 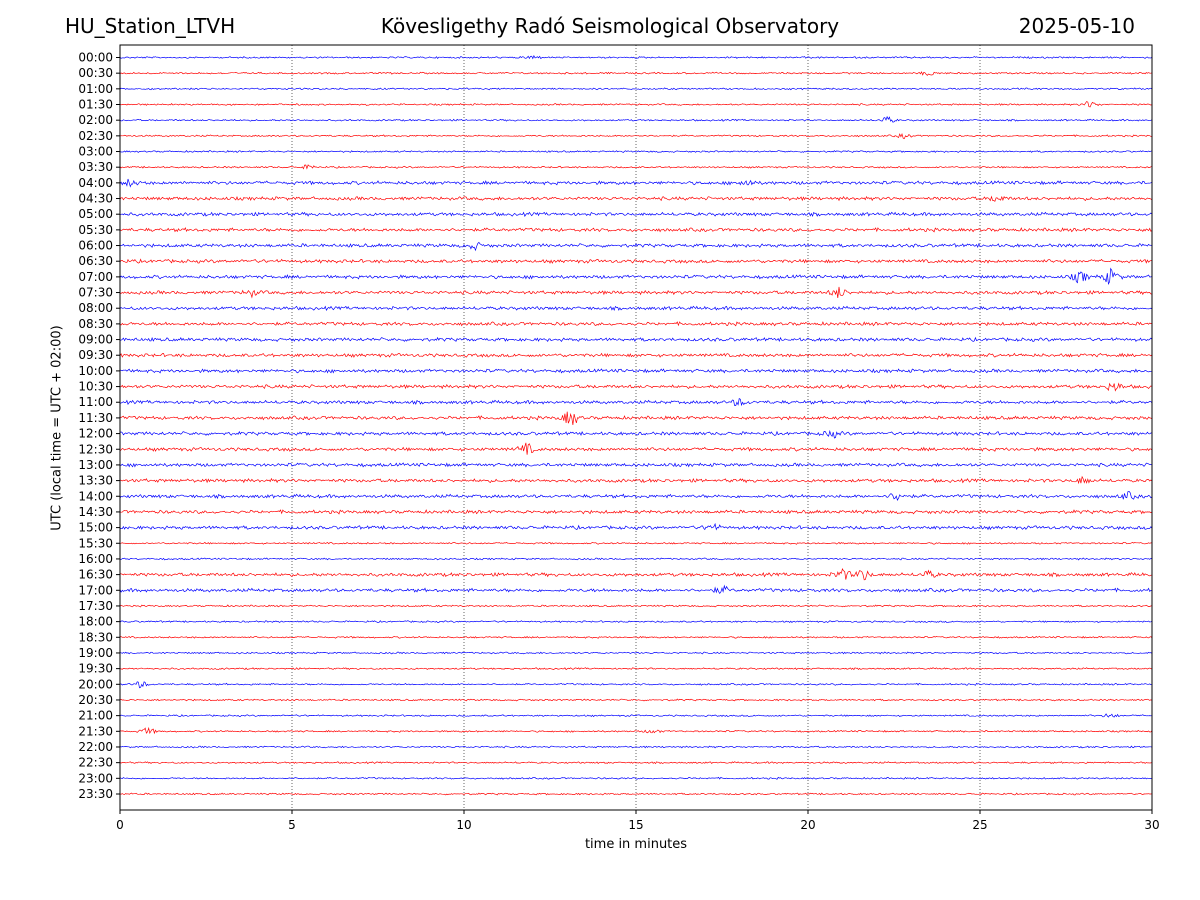 What do you see at coordinates (95, 528) in the screenshot?
I see `y-tick-label: 15:00` at bounding box center [95, 528].